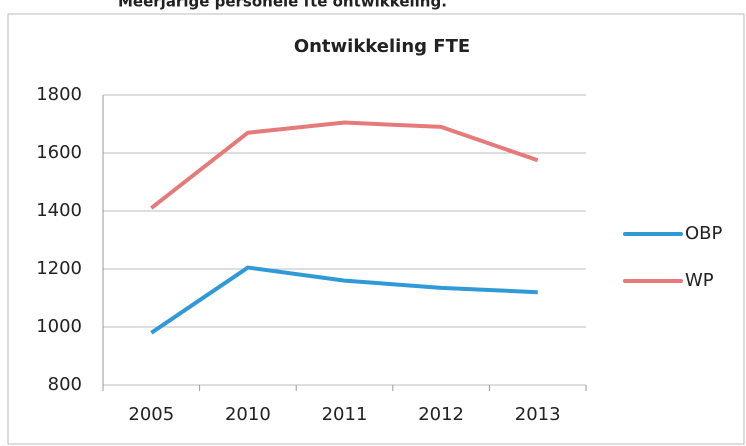 Image resolution: width=746 pixels, height=446 pixels. Describe the element at coordinates (151, 414) in the screenshot. I see `x-tick-label: 2005` at that location.